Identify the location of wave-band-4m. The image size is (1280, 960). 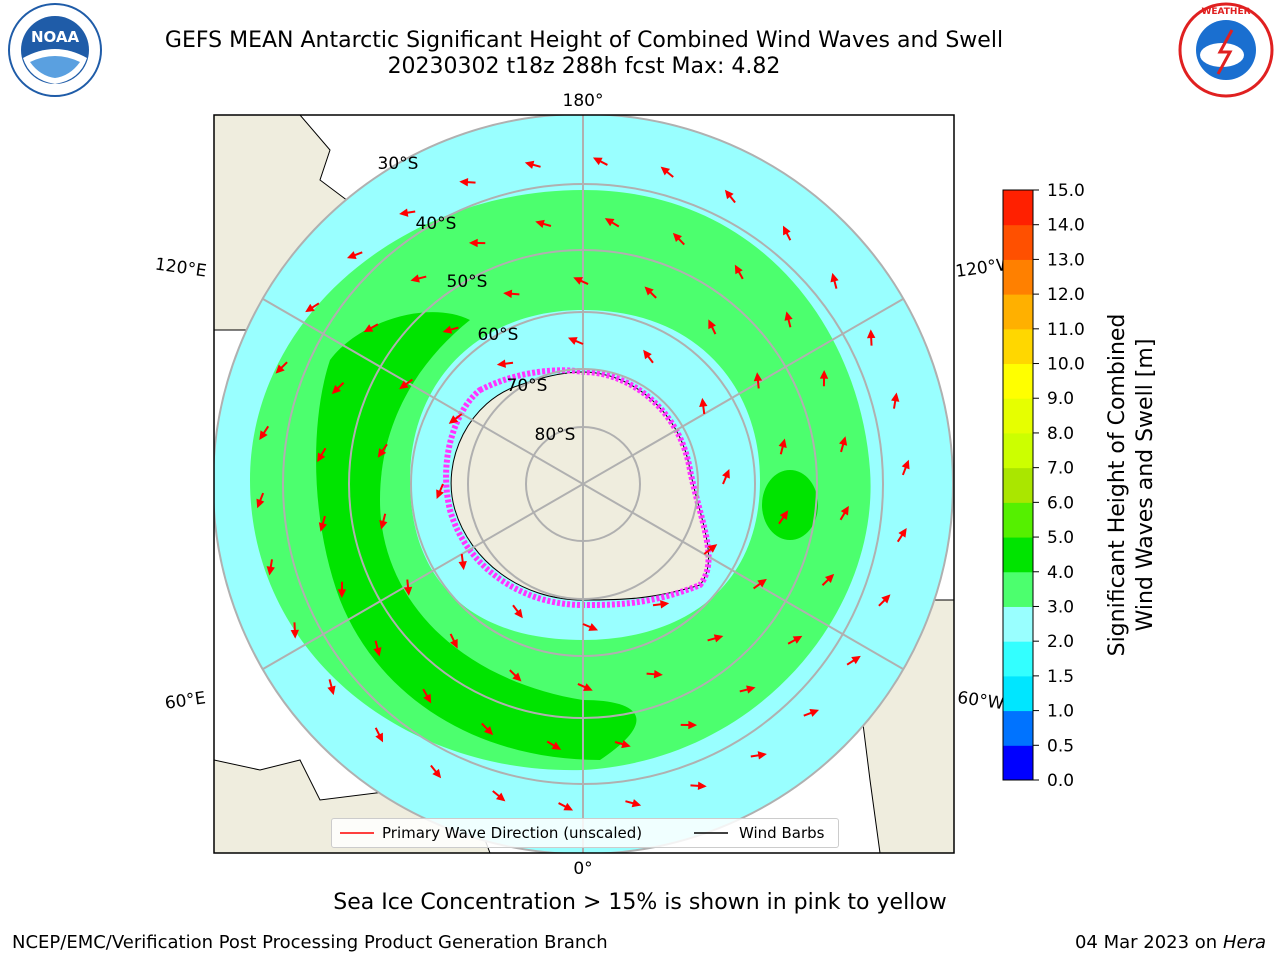
(476, 536).